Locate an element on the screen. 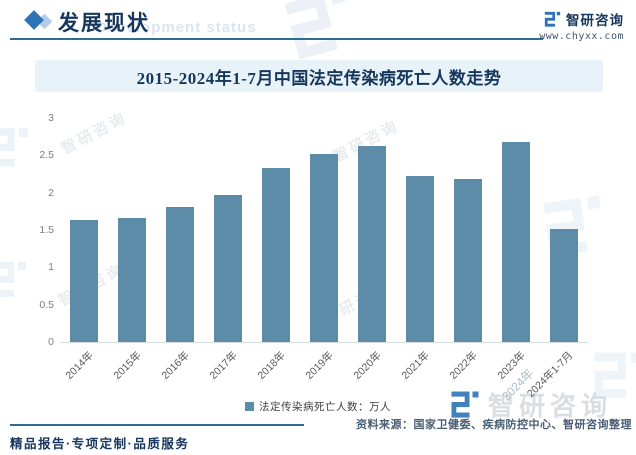 Image resolution: width=636 pixels, height=455 pixels. x-axis-label-slot: 2016年 is located at coordinates (180, 370).